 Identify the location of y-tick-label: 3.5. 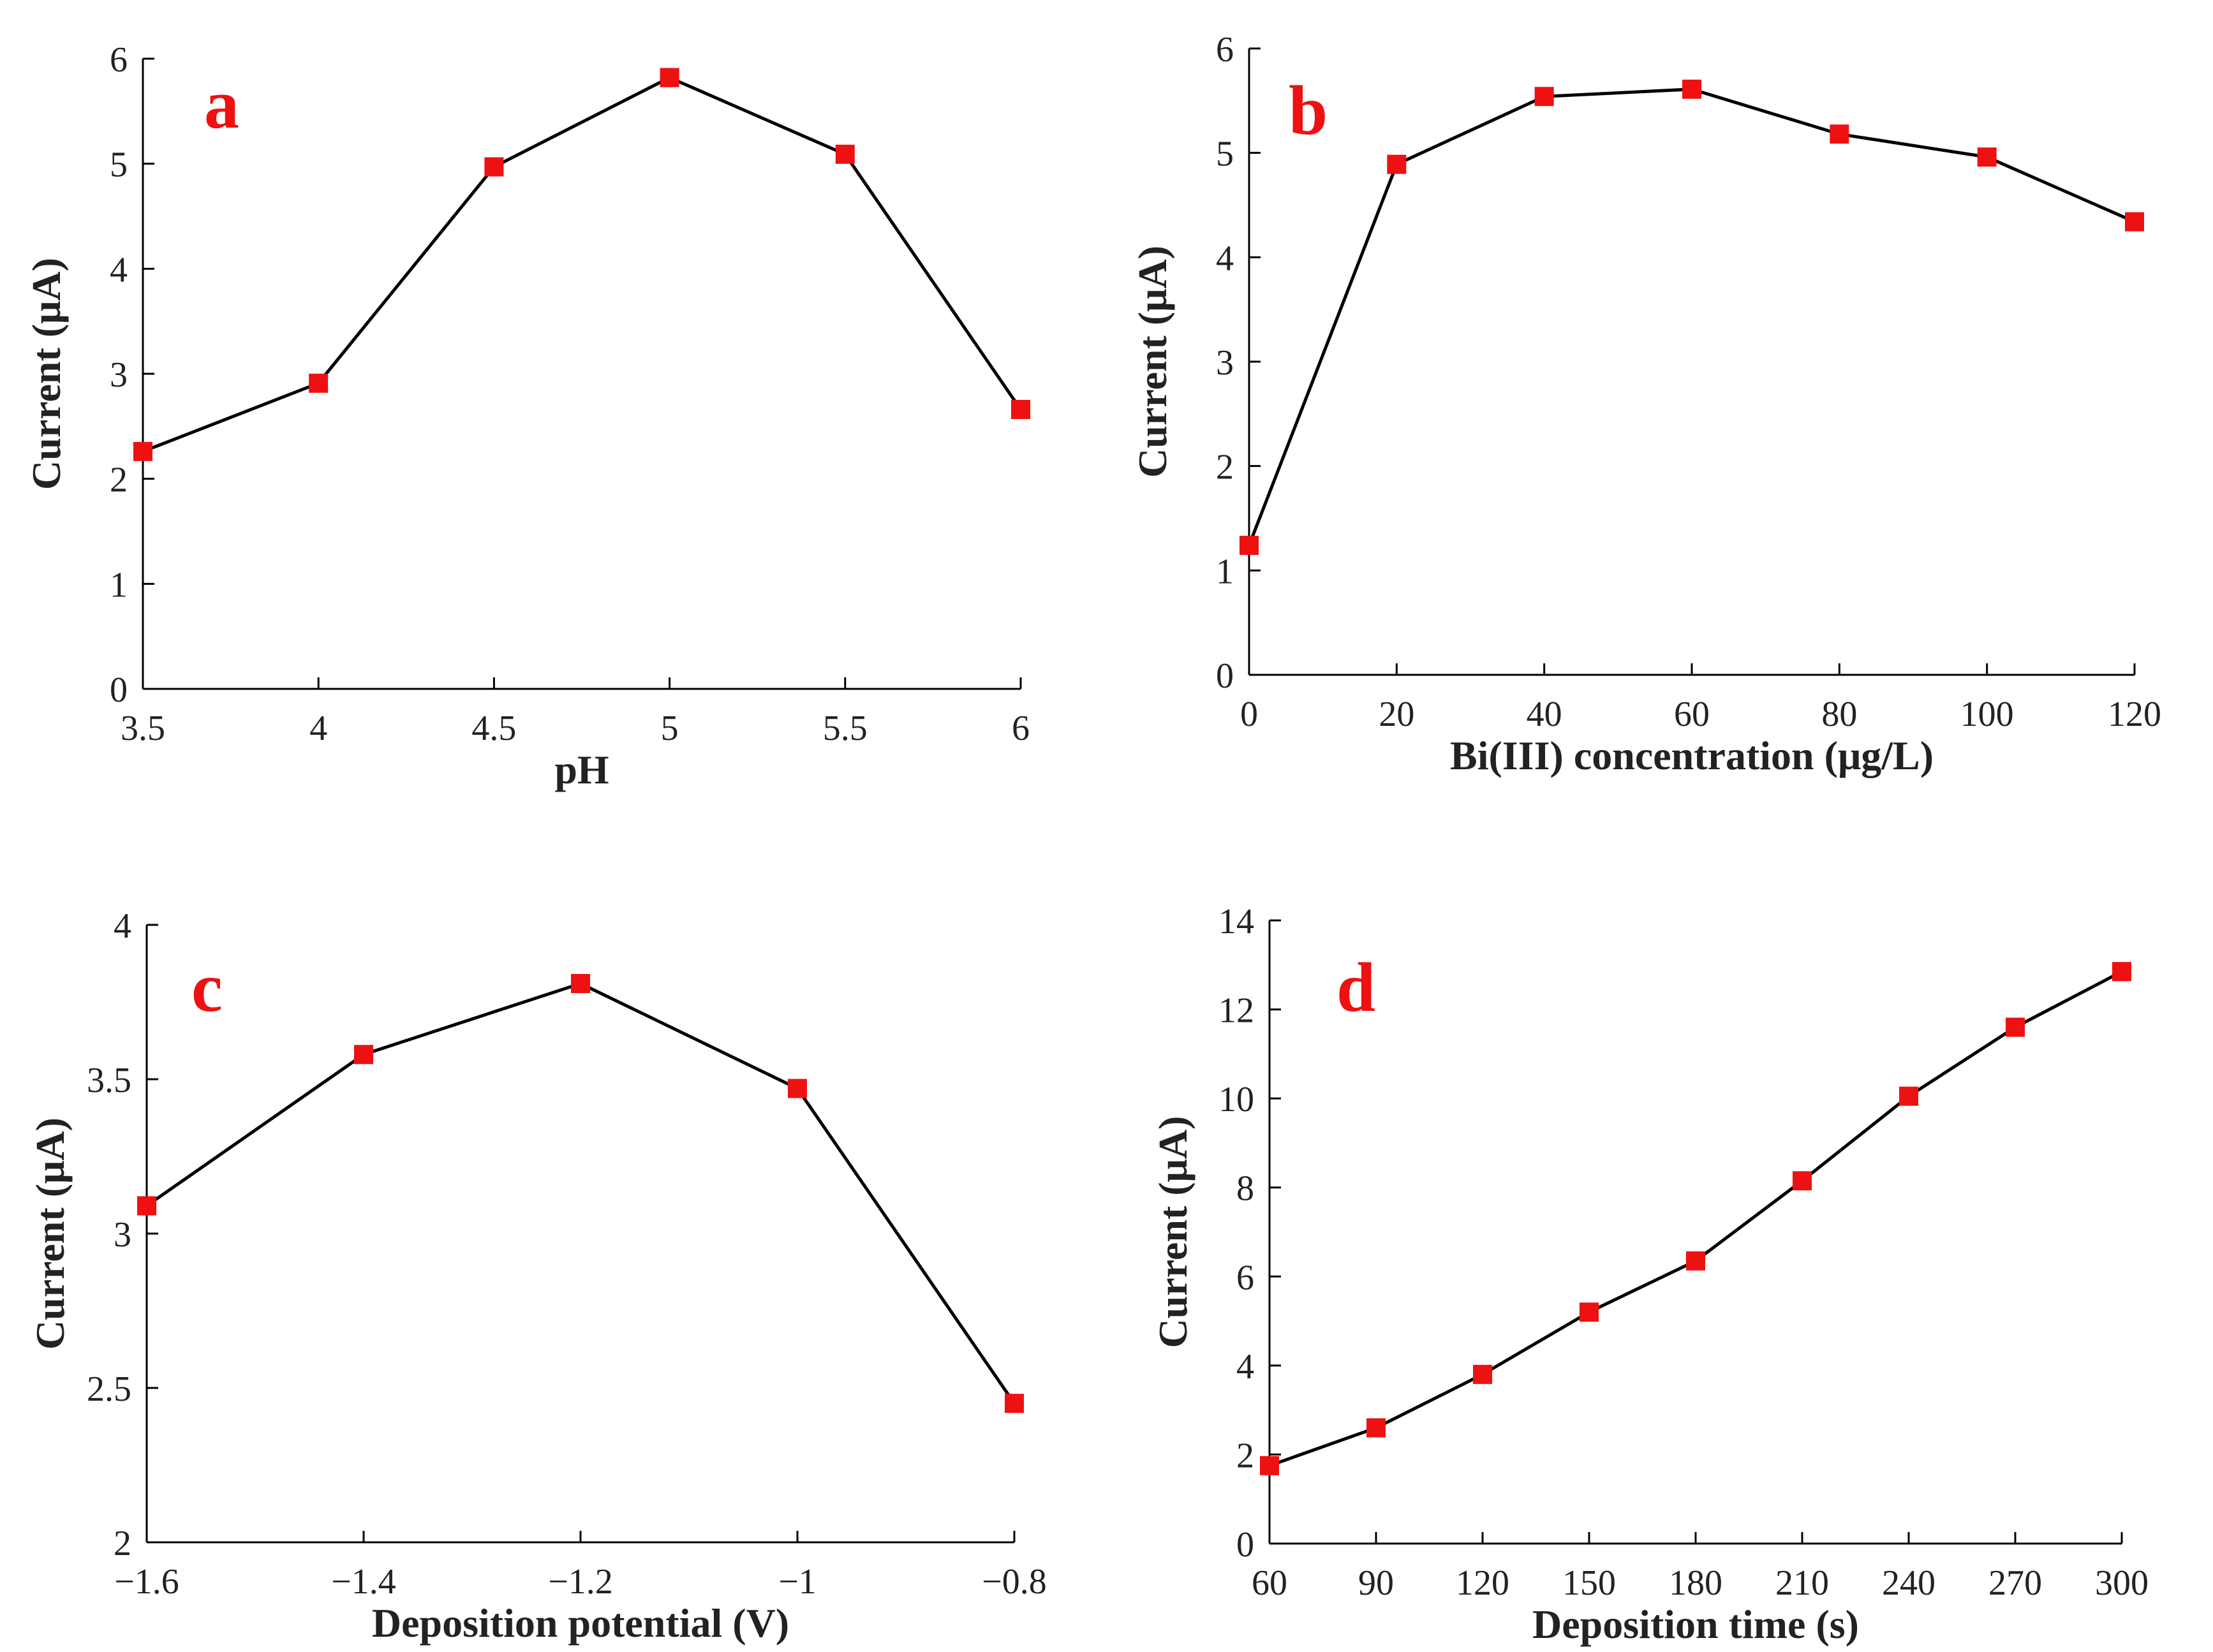
(109, 1080).